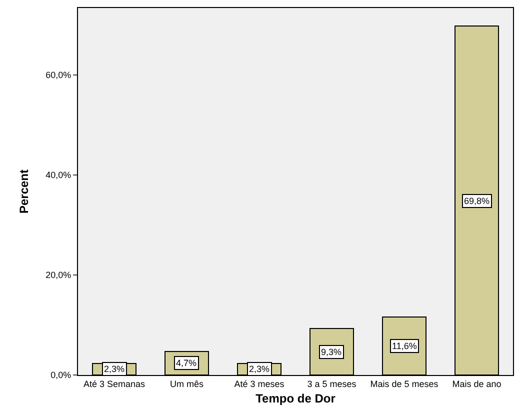 This screenshot has height=419, width=517. I want to click on y-tick-label: 20,0%, so click(59, 275).